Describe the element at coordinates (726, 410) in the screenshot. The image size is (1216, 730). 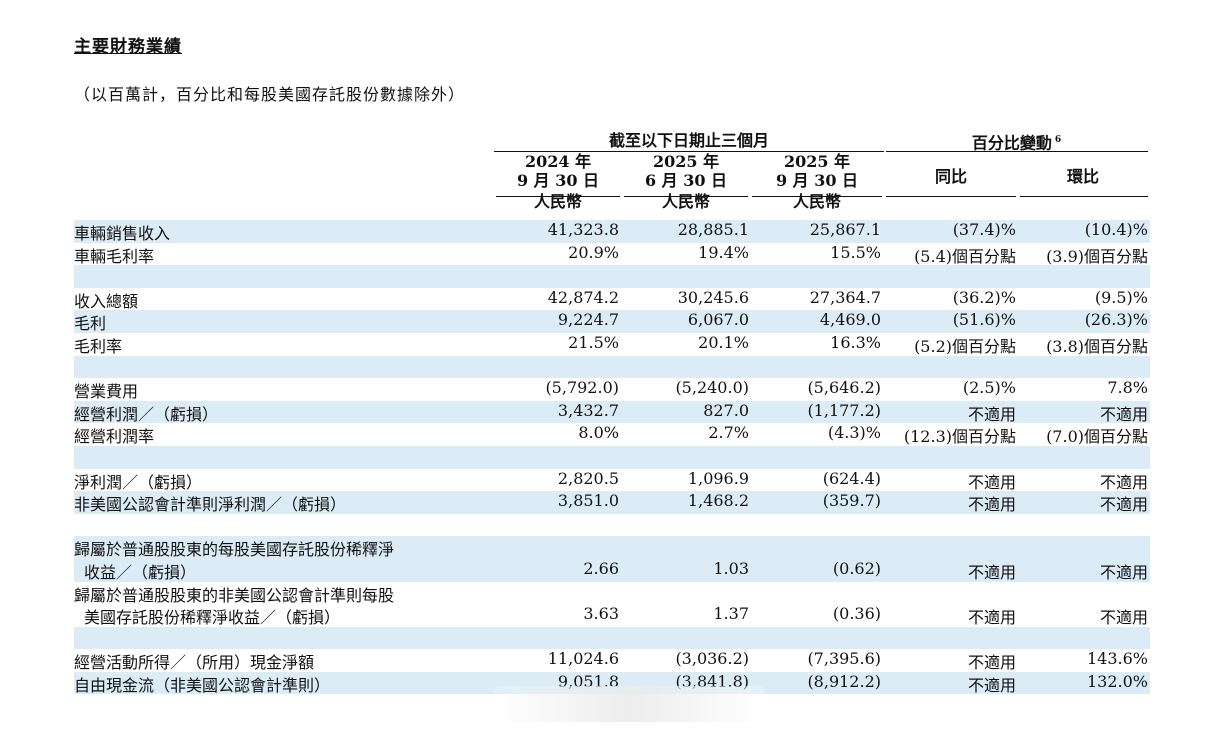
I see `row-value: 827.0` at that location.